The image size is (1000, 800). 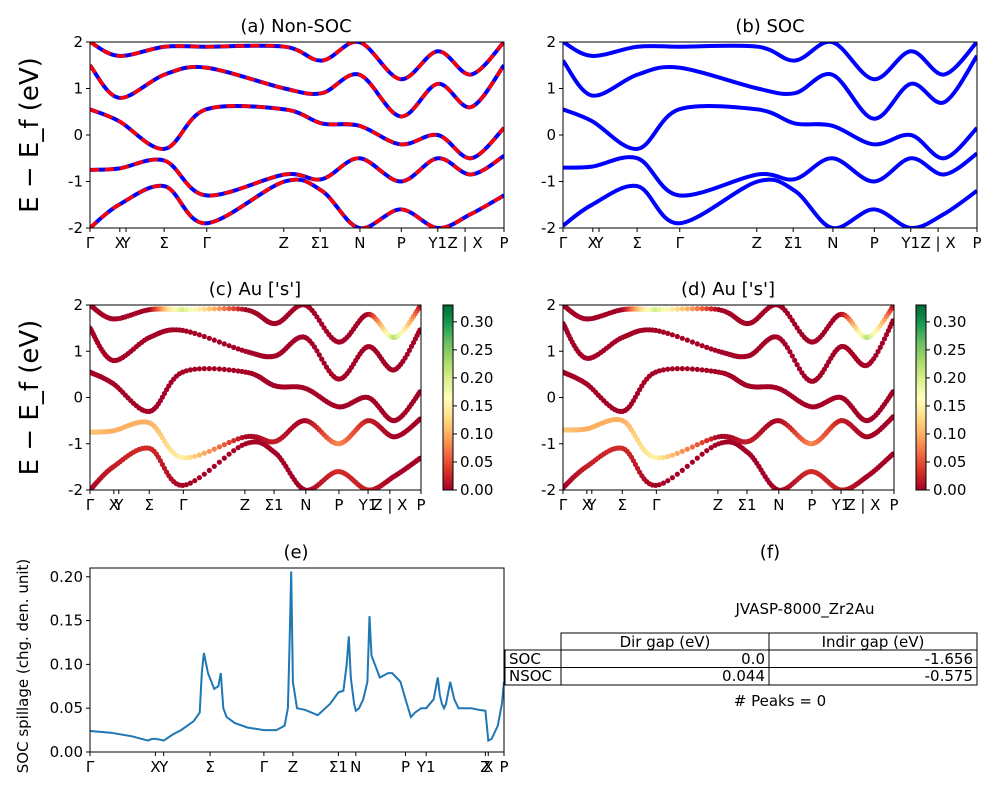 I want to click on x-tick-label: Z | X, so click(x=389, y=505).